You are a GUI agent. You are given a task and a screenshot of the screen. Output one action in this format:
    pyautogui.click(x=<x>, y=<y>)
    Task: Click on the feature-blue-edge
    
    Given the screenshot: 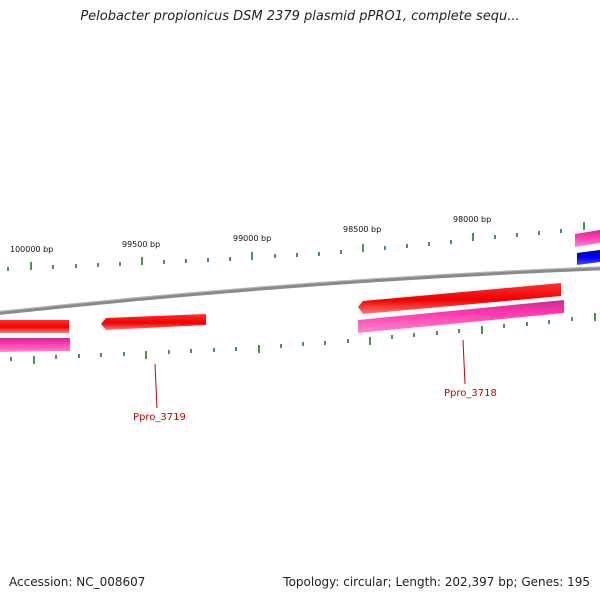 What is the action you would take?
    pyautogui.click(x=588, y=257)
    